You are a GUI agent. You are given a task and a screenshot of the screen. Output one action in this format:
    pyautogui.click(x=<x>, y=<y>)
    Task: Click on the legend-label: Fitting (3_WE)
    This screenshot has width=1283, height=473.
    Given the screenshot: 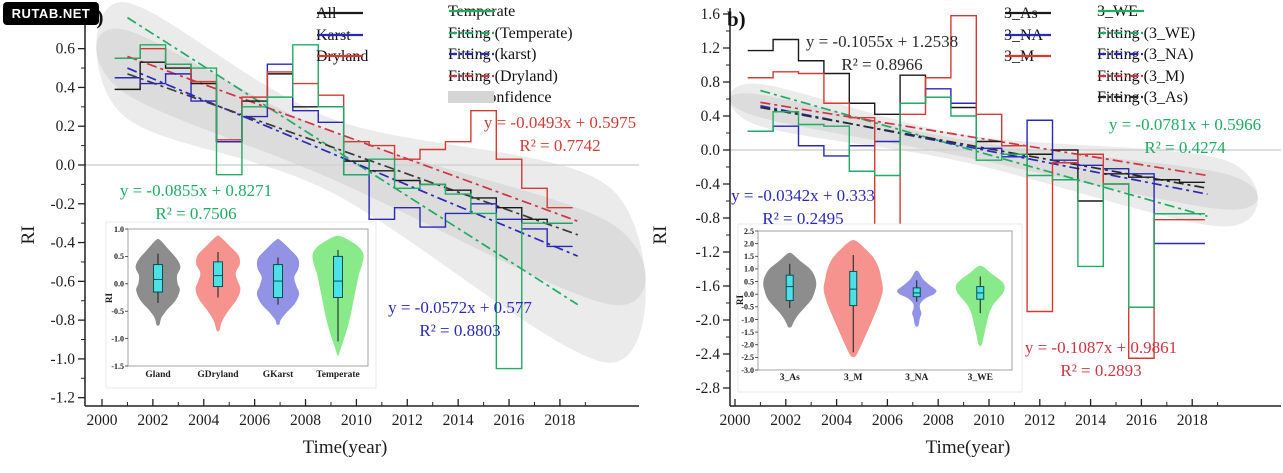 What is the action you would take?
    pyautogui.click(x=1146, y=33)
    